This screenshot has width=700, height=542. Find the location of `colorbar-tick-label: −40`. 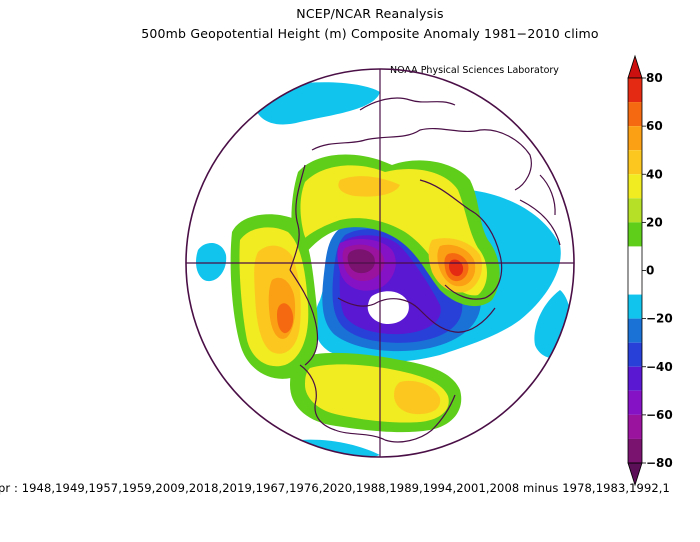

colorbar-tick-label: −40 is located at coordinates (659, 367).